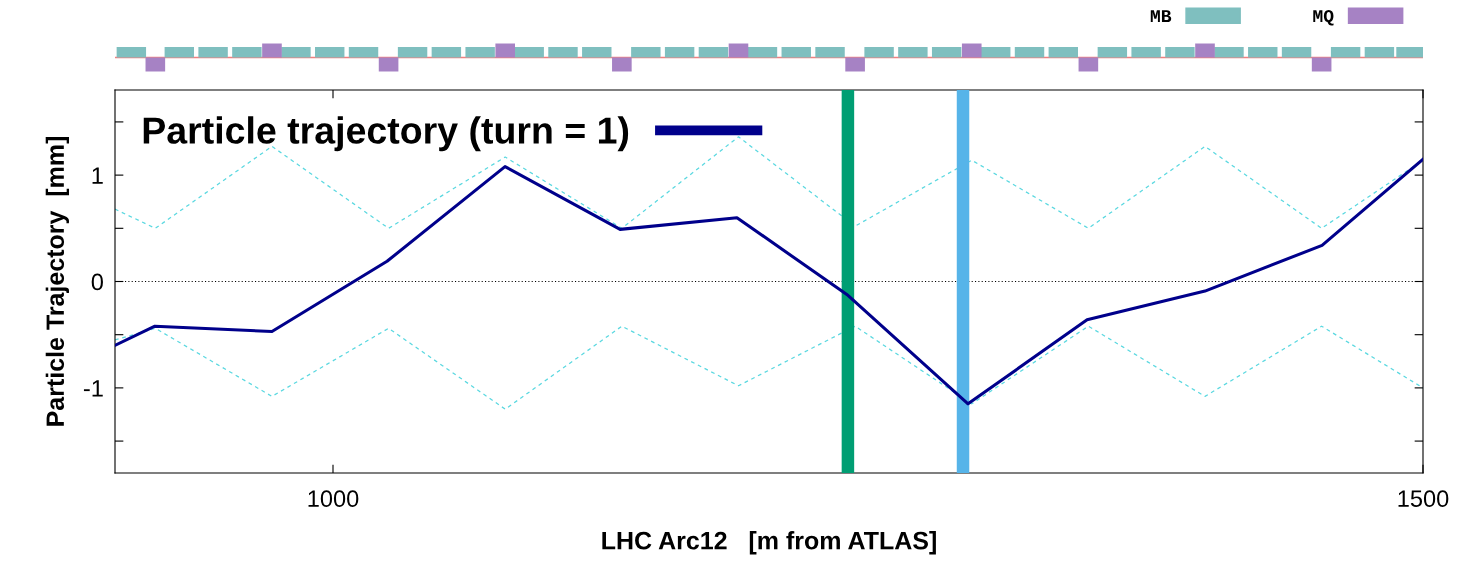  What do you see at coordinates (97, 282) in the screenshot?
I see `y-tick-label: 0` at bounding box center [97, 282].